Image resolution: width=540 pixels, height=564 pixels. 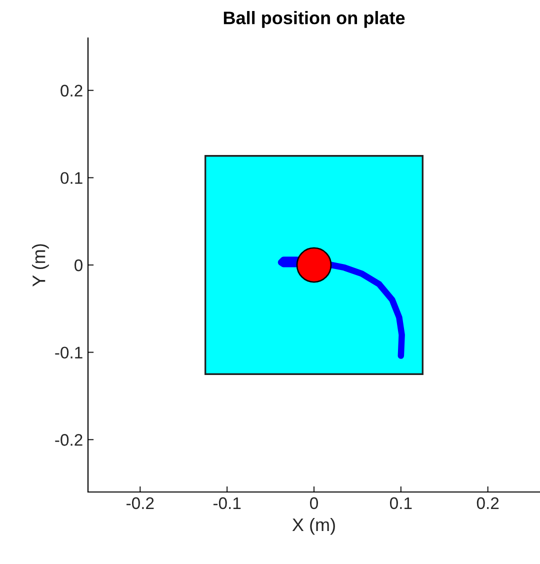 What do you see at coordinates (314, 503) in the screenshot?
I see `x-tick-label: 0` at bounding box center [314, 503].